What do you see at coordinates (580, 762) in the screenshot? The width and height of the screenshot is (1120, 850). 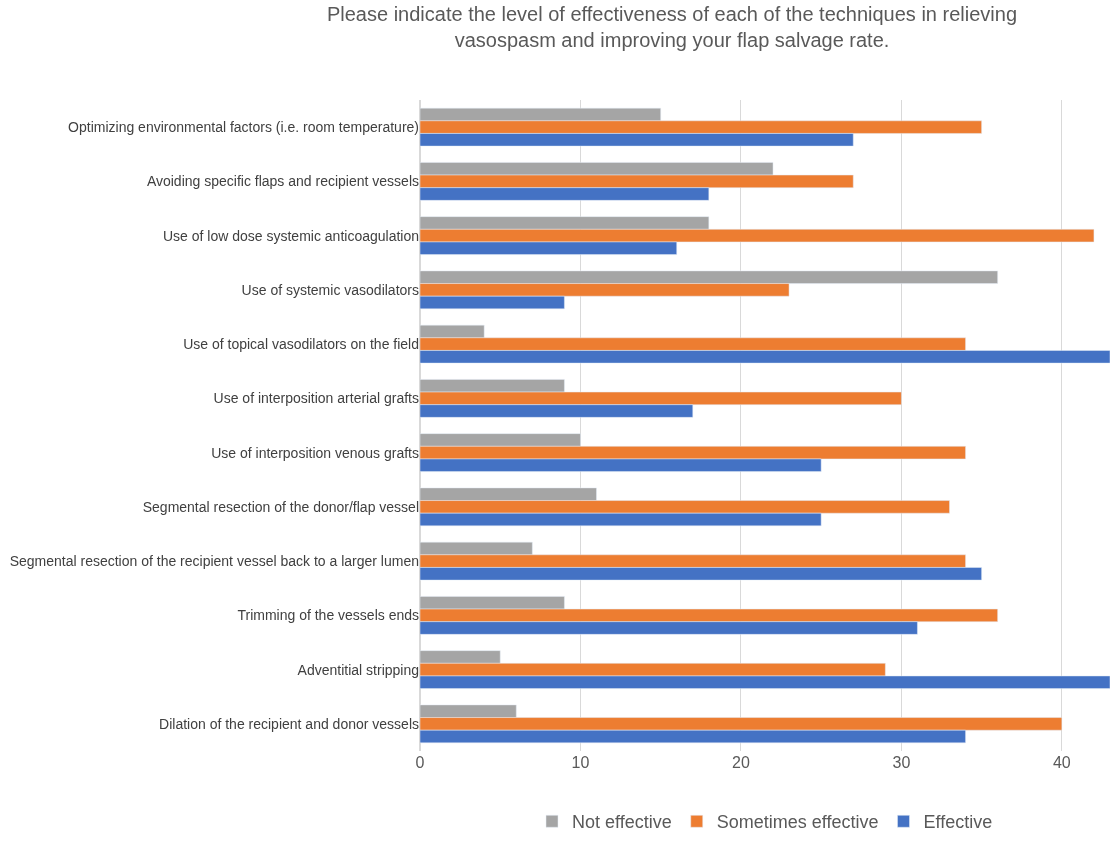 I see `x-tick-label: 10` at bounding box center [580, 762].